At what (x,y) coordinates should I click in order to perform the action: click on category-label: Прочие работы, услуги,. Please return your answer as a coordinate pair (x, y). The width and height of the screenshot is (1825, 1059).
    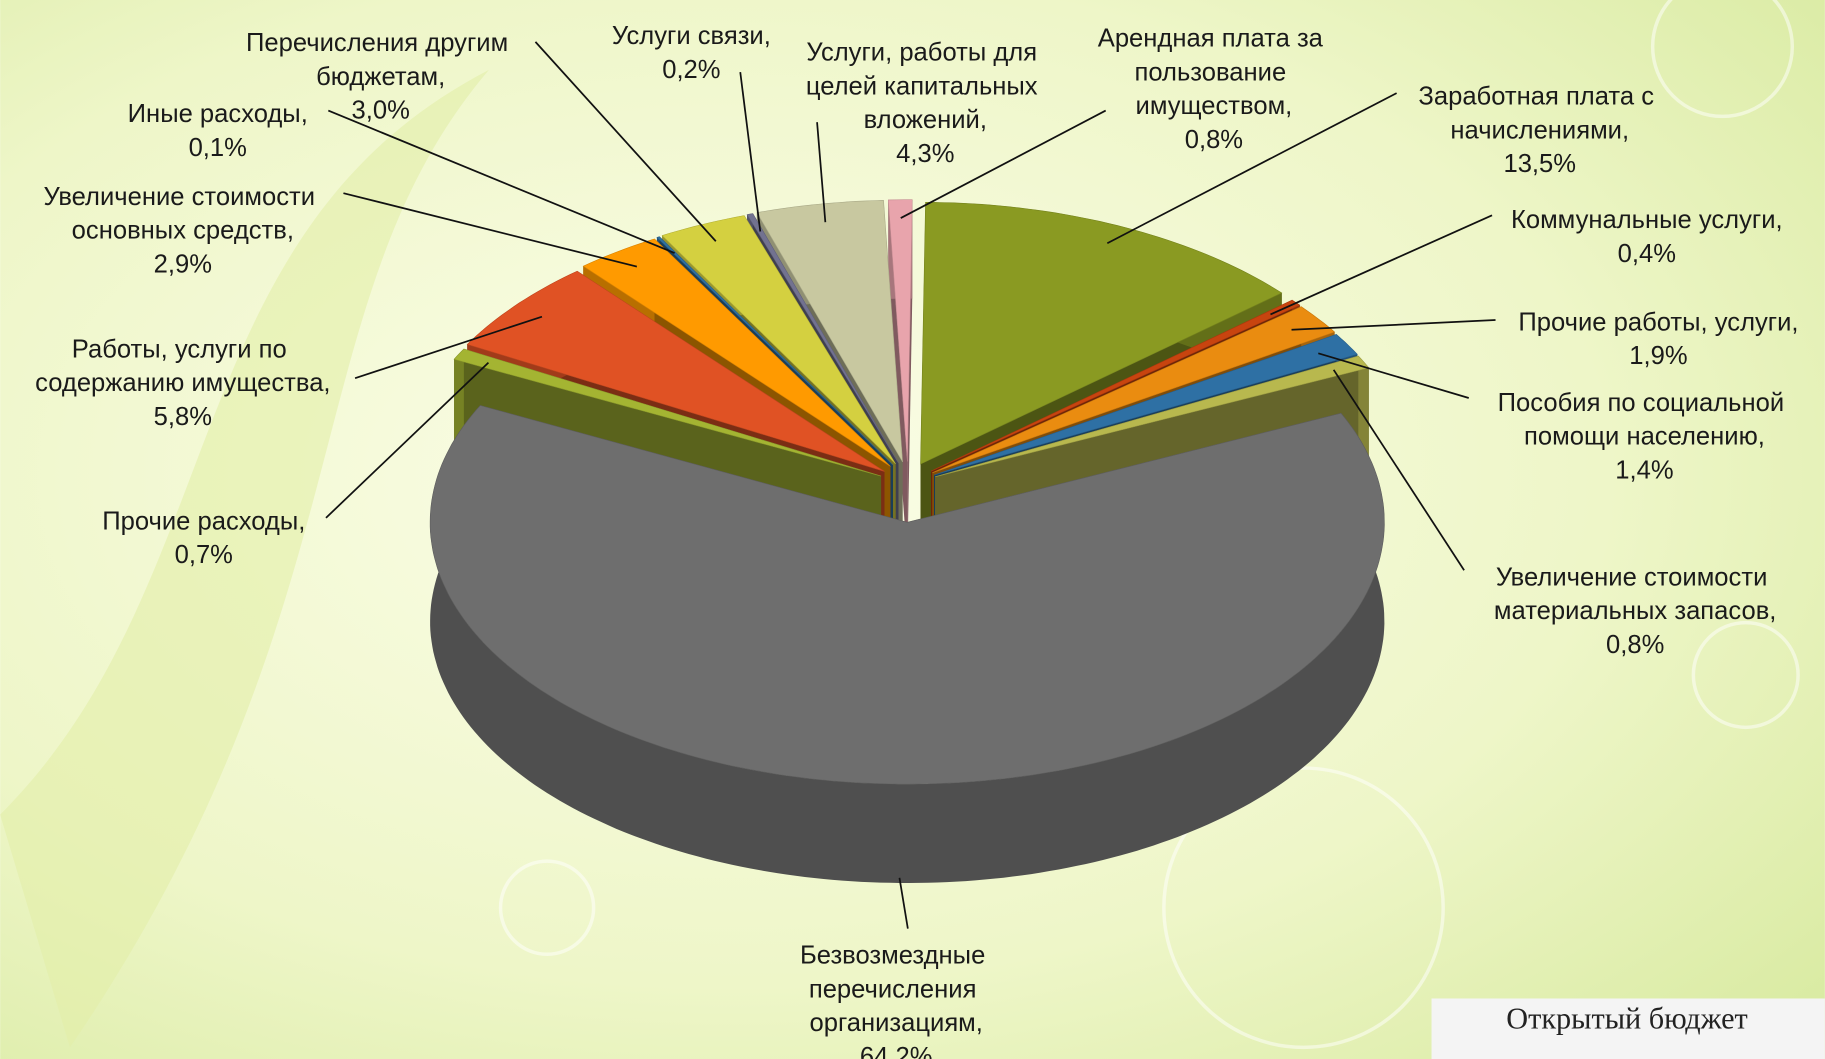
    Looking at the image, I should click on (1658, 323).